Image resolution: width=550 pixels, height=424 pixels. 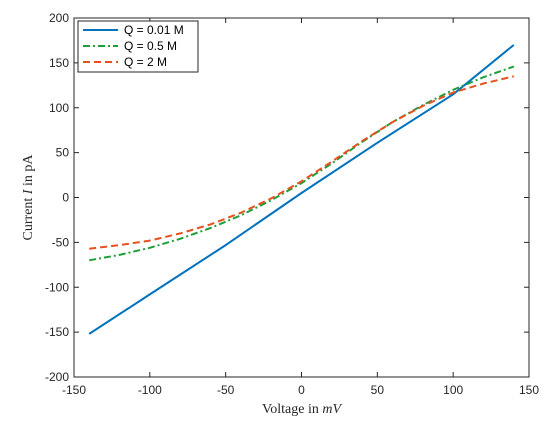 What do you see at coordinates (59, 63) in the screenshot?
I see `y-tick-label: 150` at bounding box center [59, 63].